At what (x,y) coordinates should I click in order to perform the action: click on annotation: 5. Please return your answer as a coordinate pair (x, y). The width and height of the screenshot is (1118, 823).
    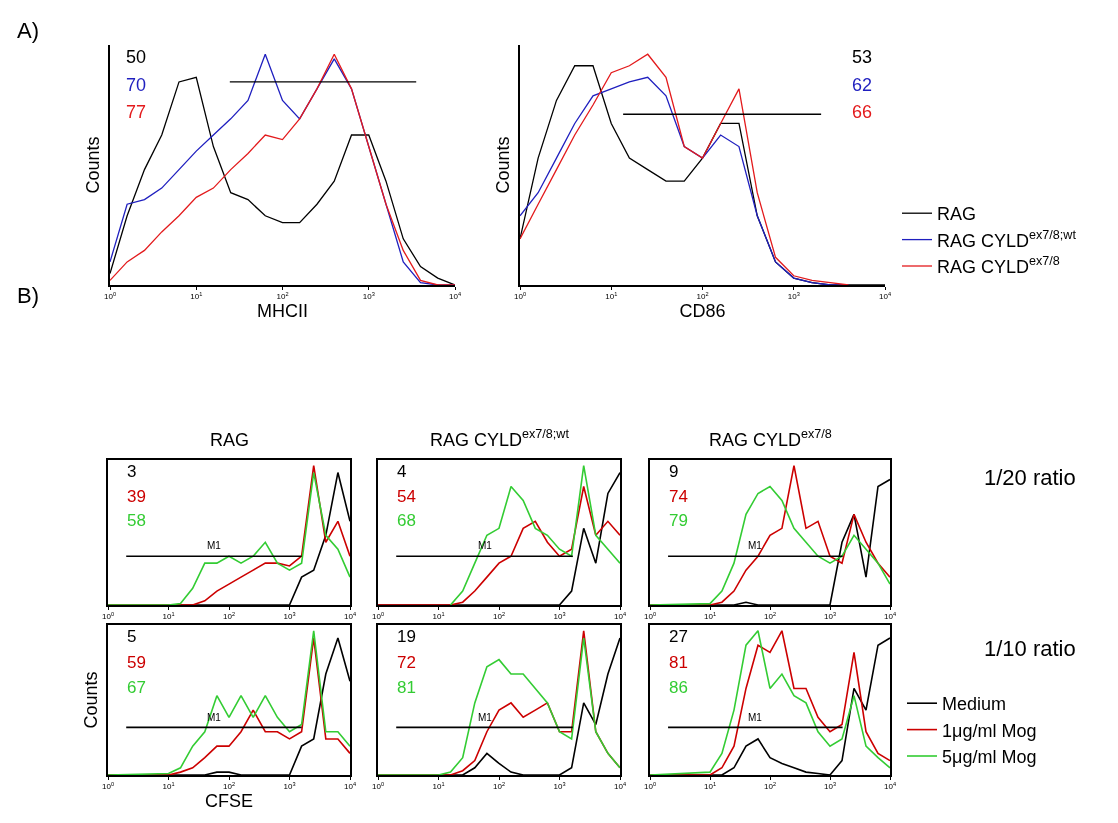
    Looking at the image, I should click on (132, 636).